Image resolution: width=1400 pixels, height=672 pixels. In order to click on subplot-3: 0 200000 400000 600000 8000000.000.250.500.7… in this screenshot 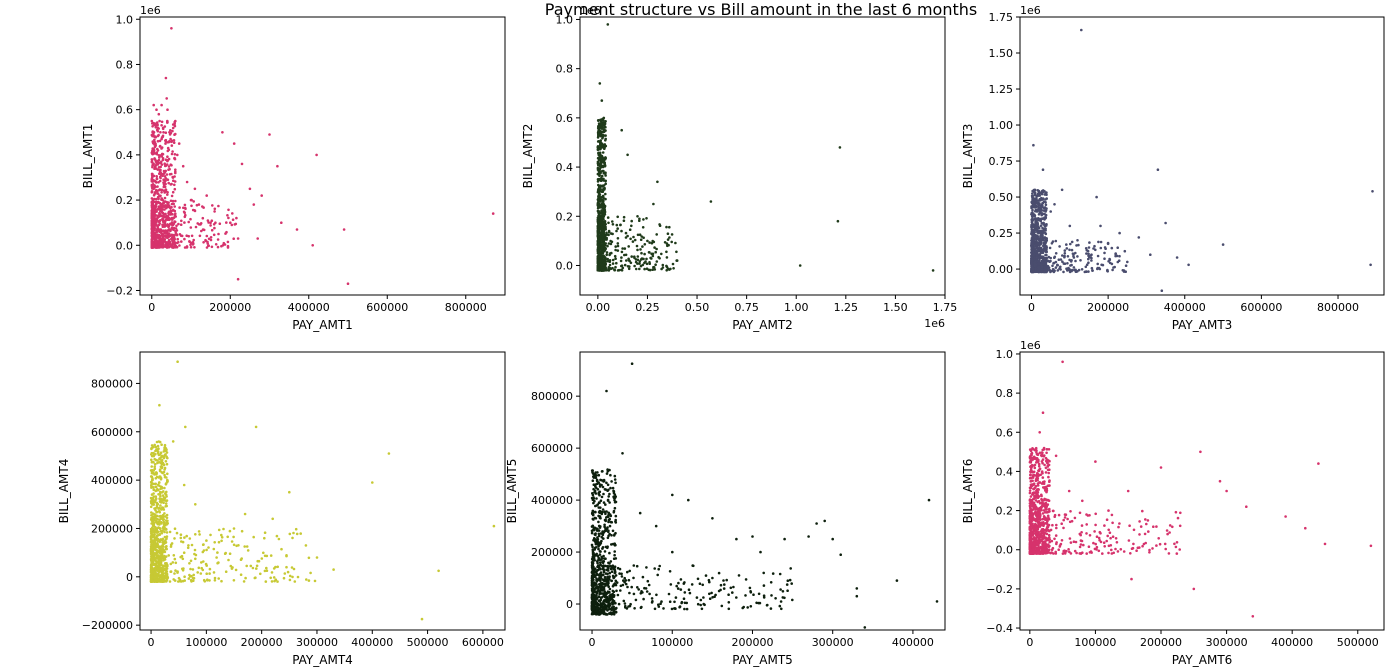, I will do `click(1173, 168)`.